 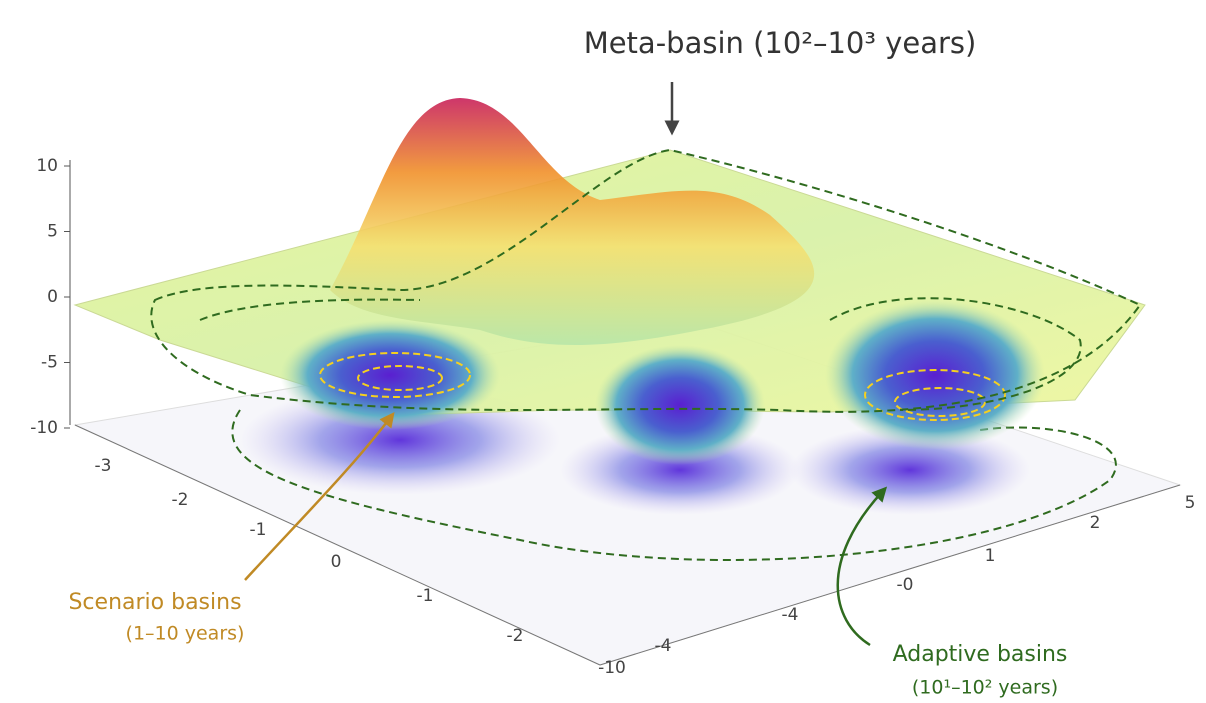 I want to click on title: Meta-basin (10²–10³ years), so click(x=780, y=43).